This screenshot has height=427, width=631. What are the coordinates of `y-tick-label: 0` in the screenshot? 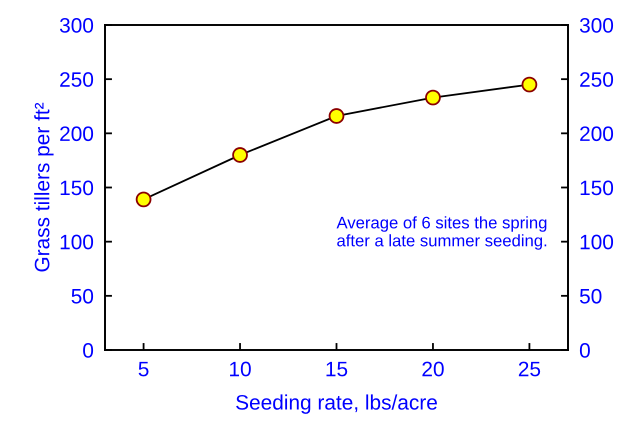 It's located at (88, 350).